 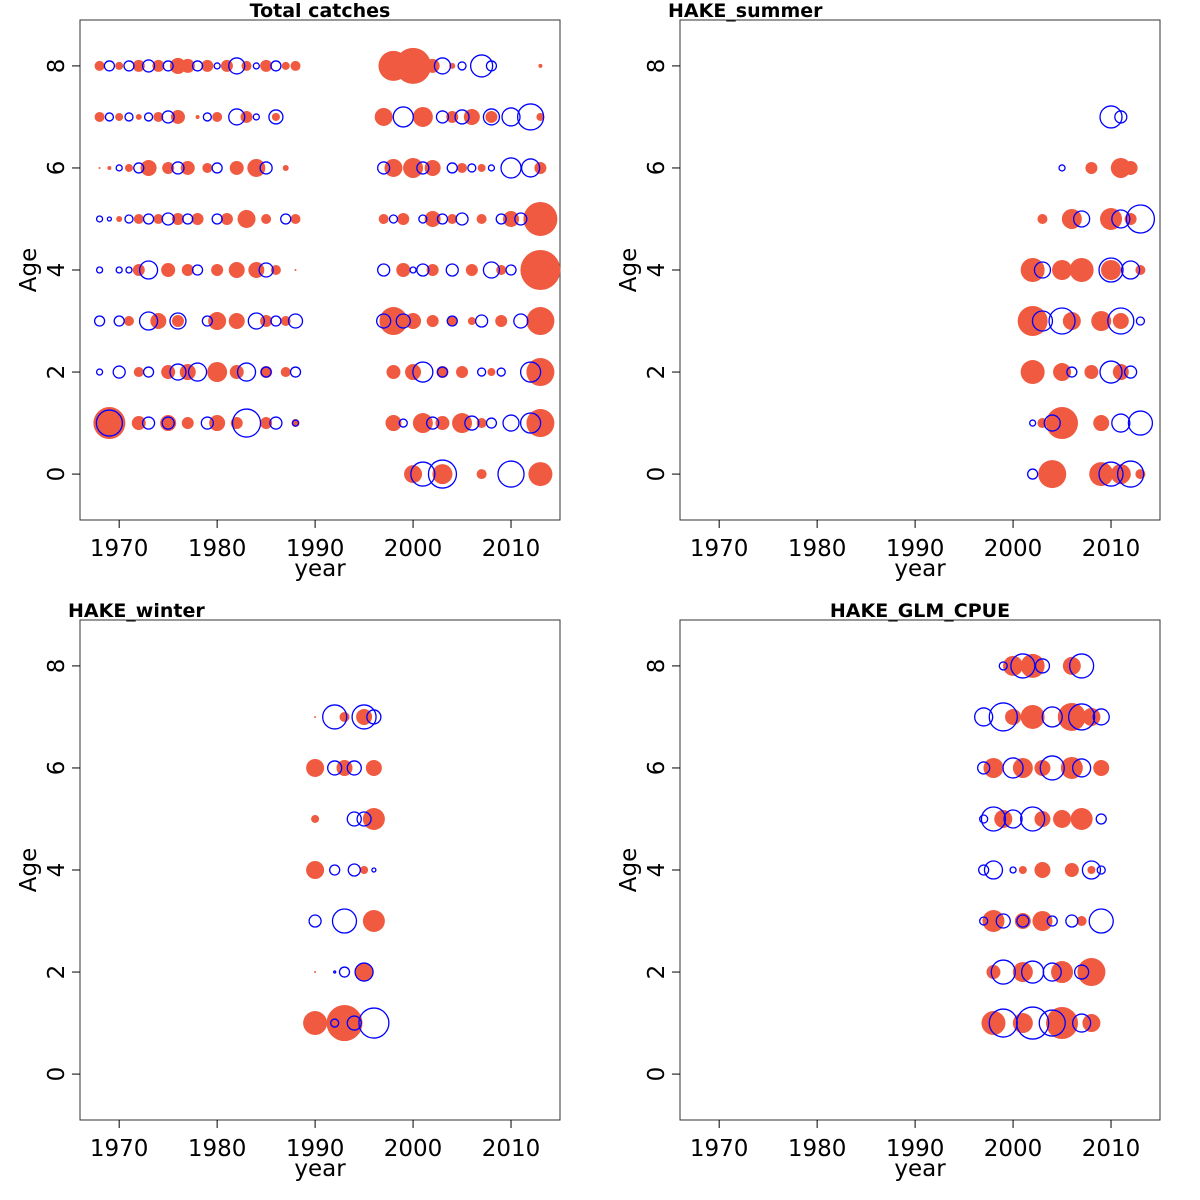 What do you see at coordinates (57, 270) in the screenshot?
I see `y-tick-label: 4` at bounding box center [57, 270].